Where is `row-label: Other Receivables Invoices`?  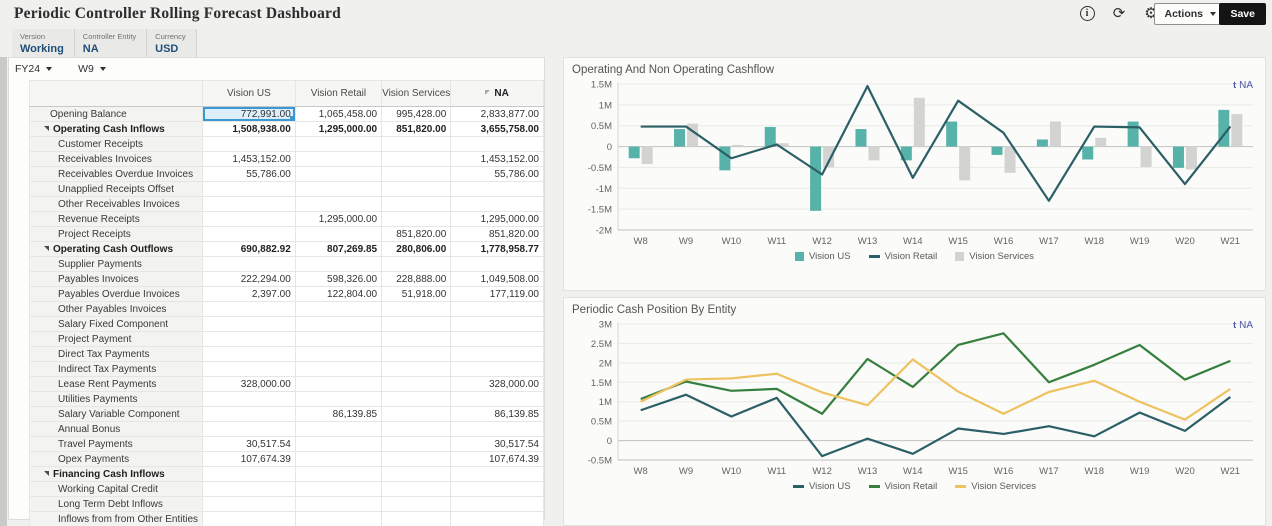 row-label: Other Receivables Invoices is located at coordinates (116, 204).